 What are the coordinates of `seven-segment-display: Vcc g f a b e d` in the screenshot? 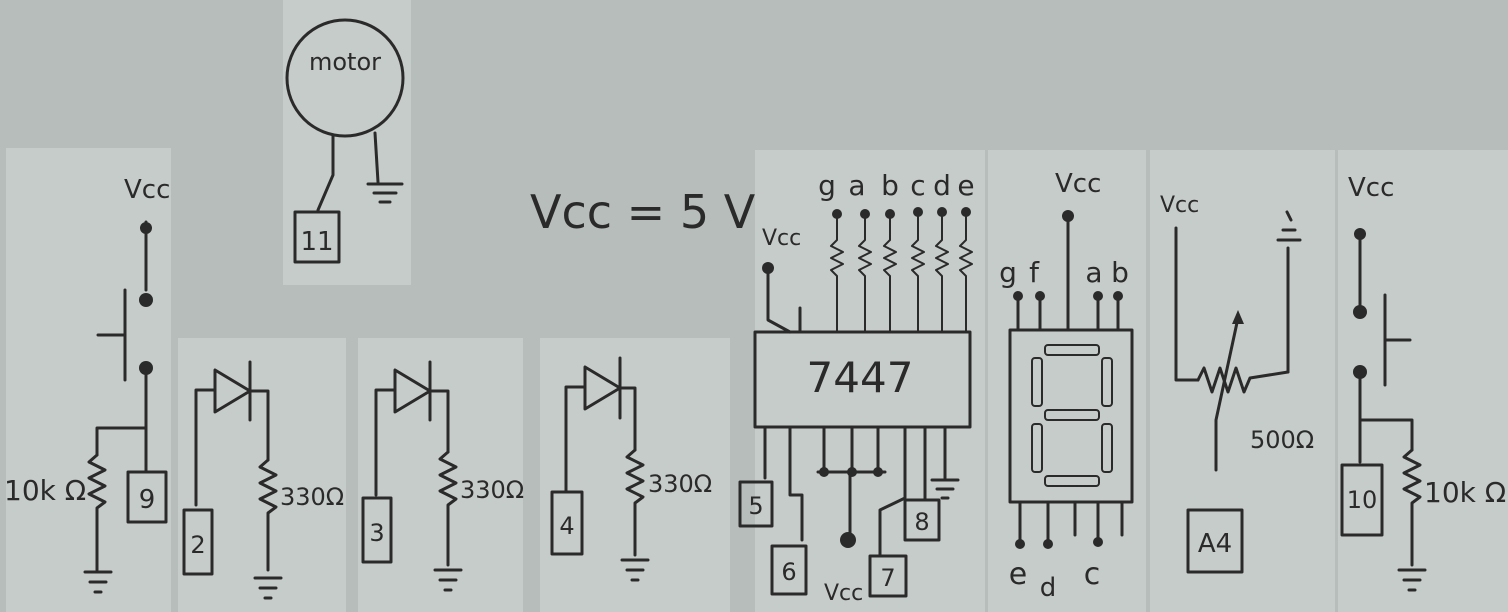 It's located at (1066, 386).